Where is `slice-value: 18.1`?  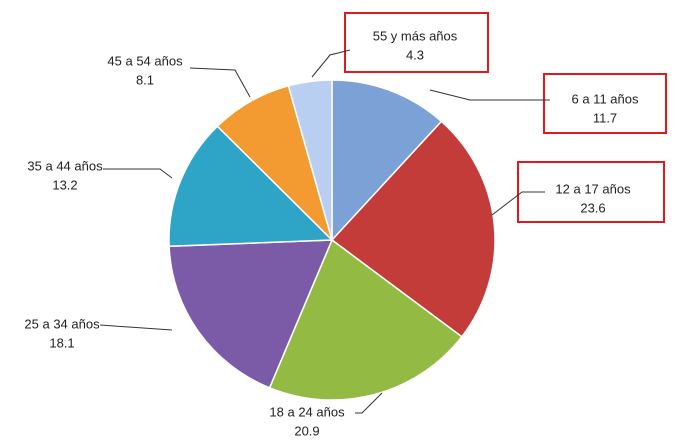
slice-value: 18.1 is located at coordinates (61, 342).